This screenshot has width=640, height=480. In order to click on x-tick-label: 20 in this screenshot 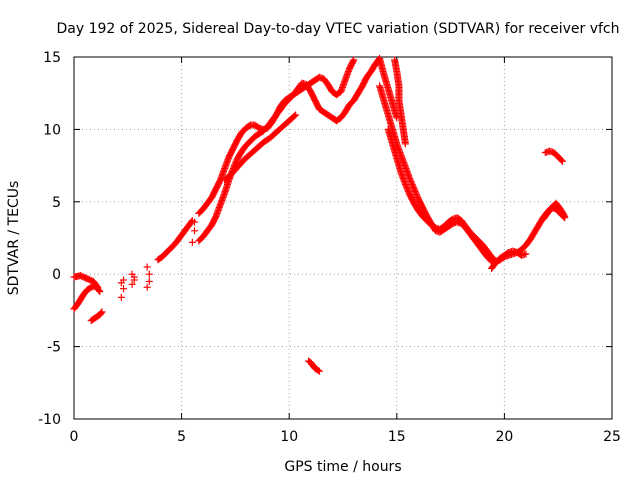, I will do `click(504, 437)`.